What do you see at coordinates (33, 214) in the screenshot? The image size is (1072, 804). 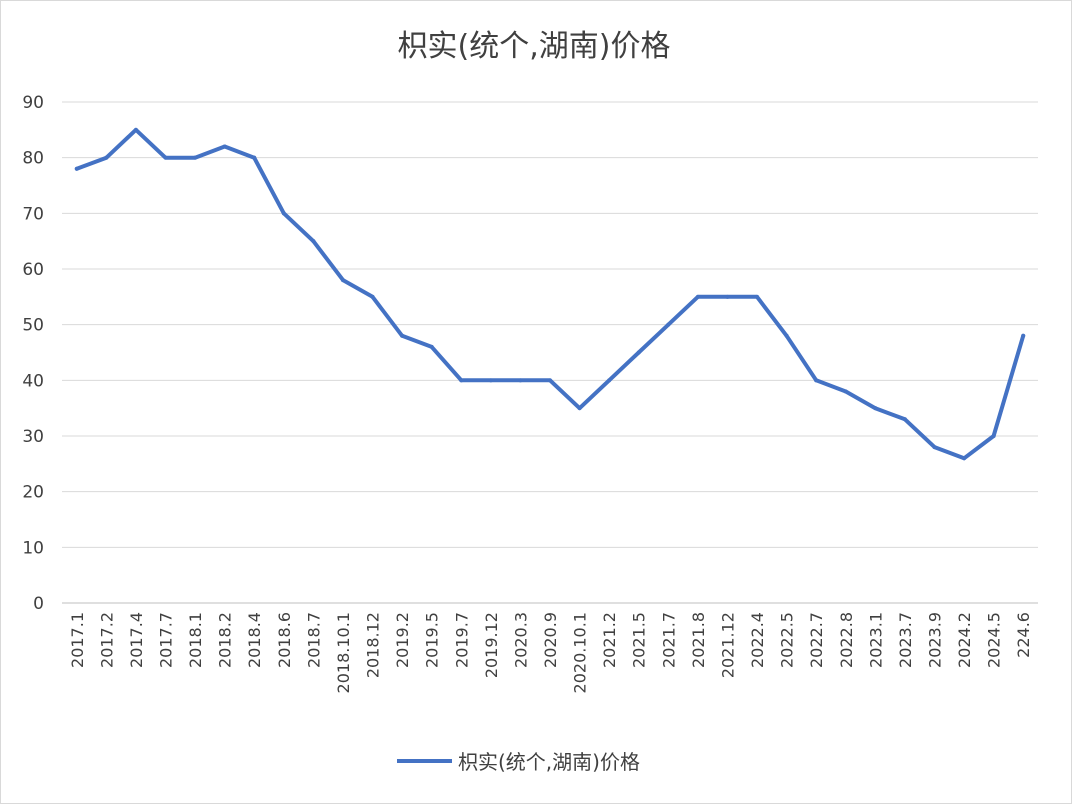 I see `y-tick-label: 70` at bounding box center [33, 214].